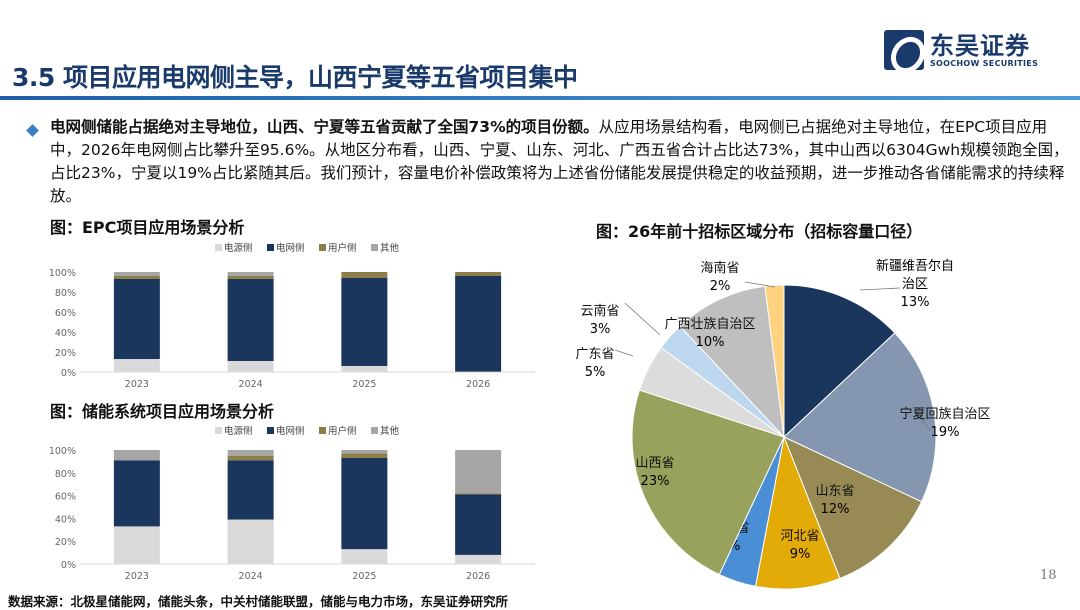 The image size is (1080, 610). Describe the element at coordinates (904, 50) in the screenshot. I see `soochow-logo-icon` at that location.